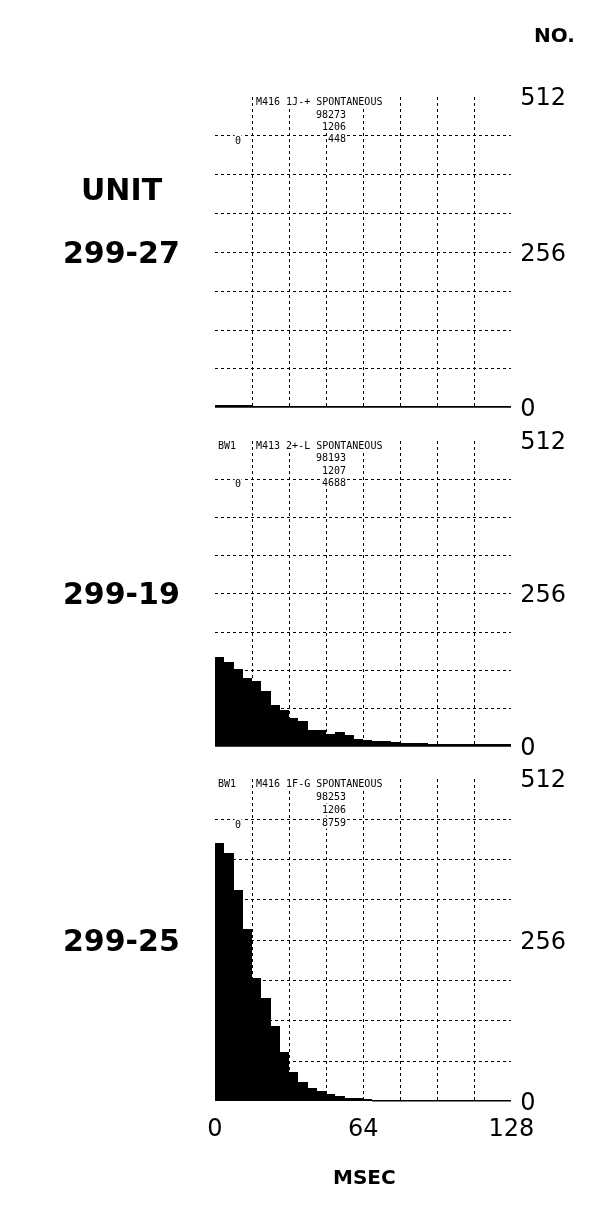 This screenshot has width=615, height=1219. Describe the element at coordinates (121, 252) in the screenshot. I see `text: 299-27` at that location.